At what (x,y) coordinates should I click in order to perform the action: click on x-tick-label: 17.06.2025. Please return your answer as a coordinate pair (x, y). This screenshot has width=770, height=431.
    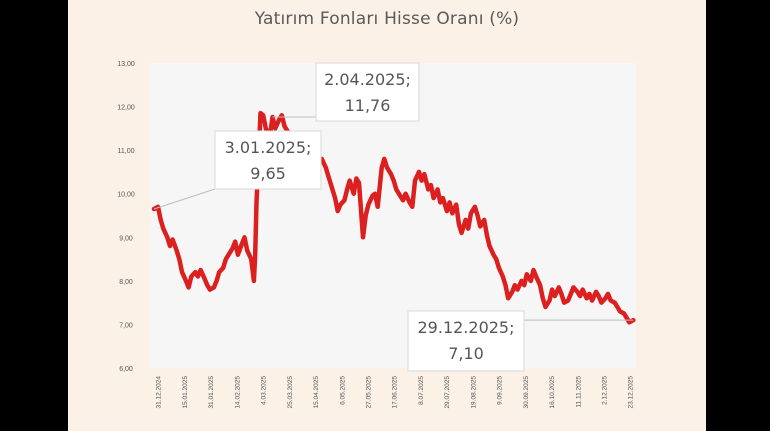
    Looking at the image, I should click on (395, 392).